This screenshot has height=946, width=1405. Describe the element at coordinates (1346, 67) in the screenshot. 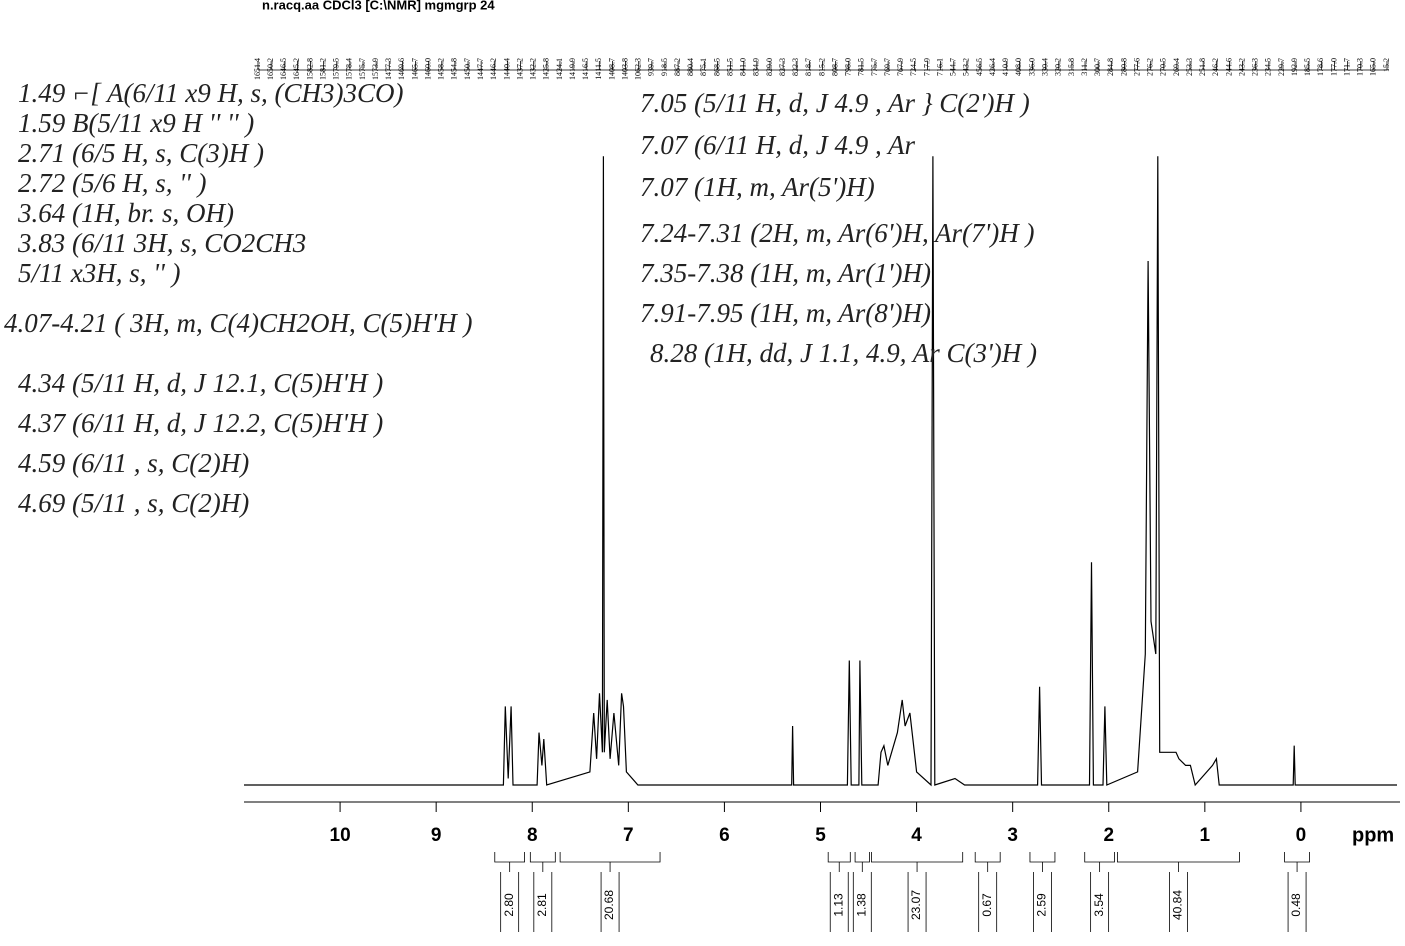

I see `peak-label: 171.7` at that location.